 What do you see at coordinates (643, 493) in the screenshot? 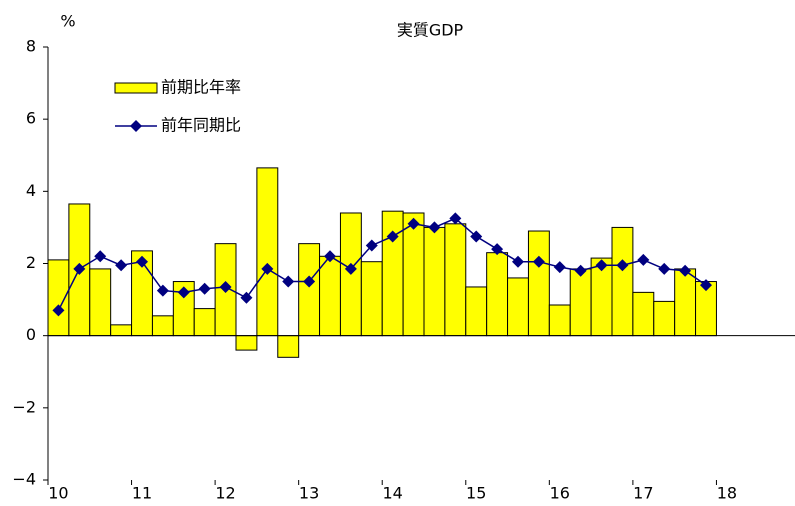
I see `x-tick-label: 17` at bounding box center [643, 493].